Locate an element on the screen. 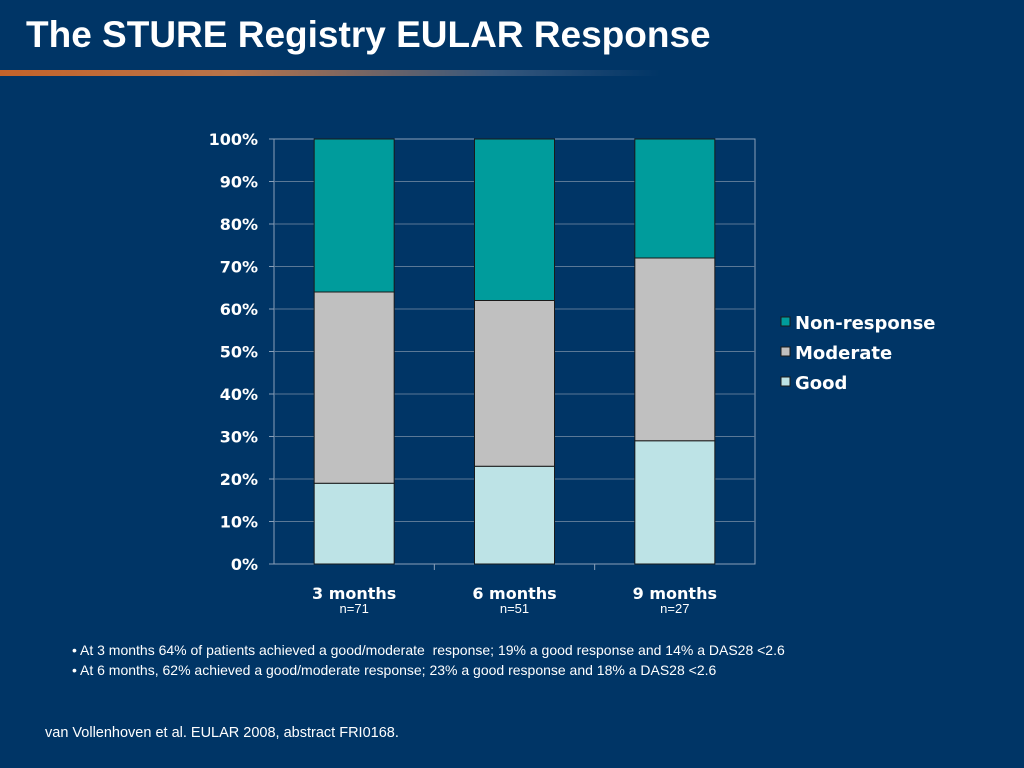 The image size is (1024, 768). x-category-sublabel: n=27 is located at coordinates (674, 608).